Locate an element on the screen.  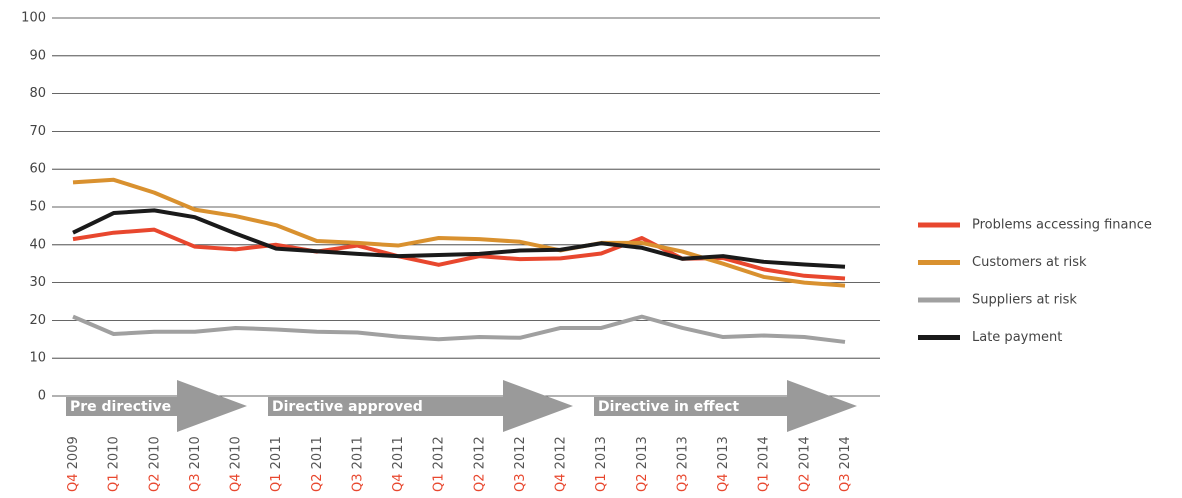
x-tick-label: Q1 2013 is located at coordinates (601, 464).